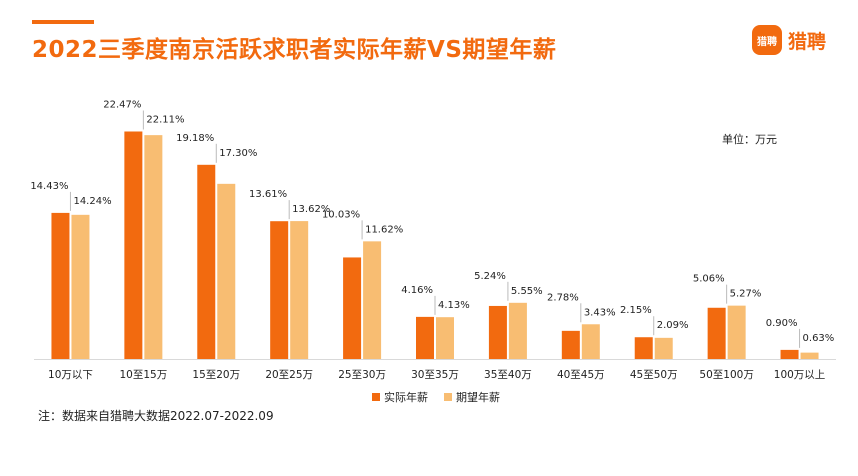 This screenshot has height=476, width=858. I want to click on data-label-actual-9: 5.06%, so click(709, 279).